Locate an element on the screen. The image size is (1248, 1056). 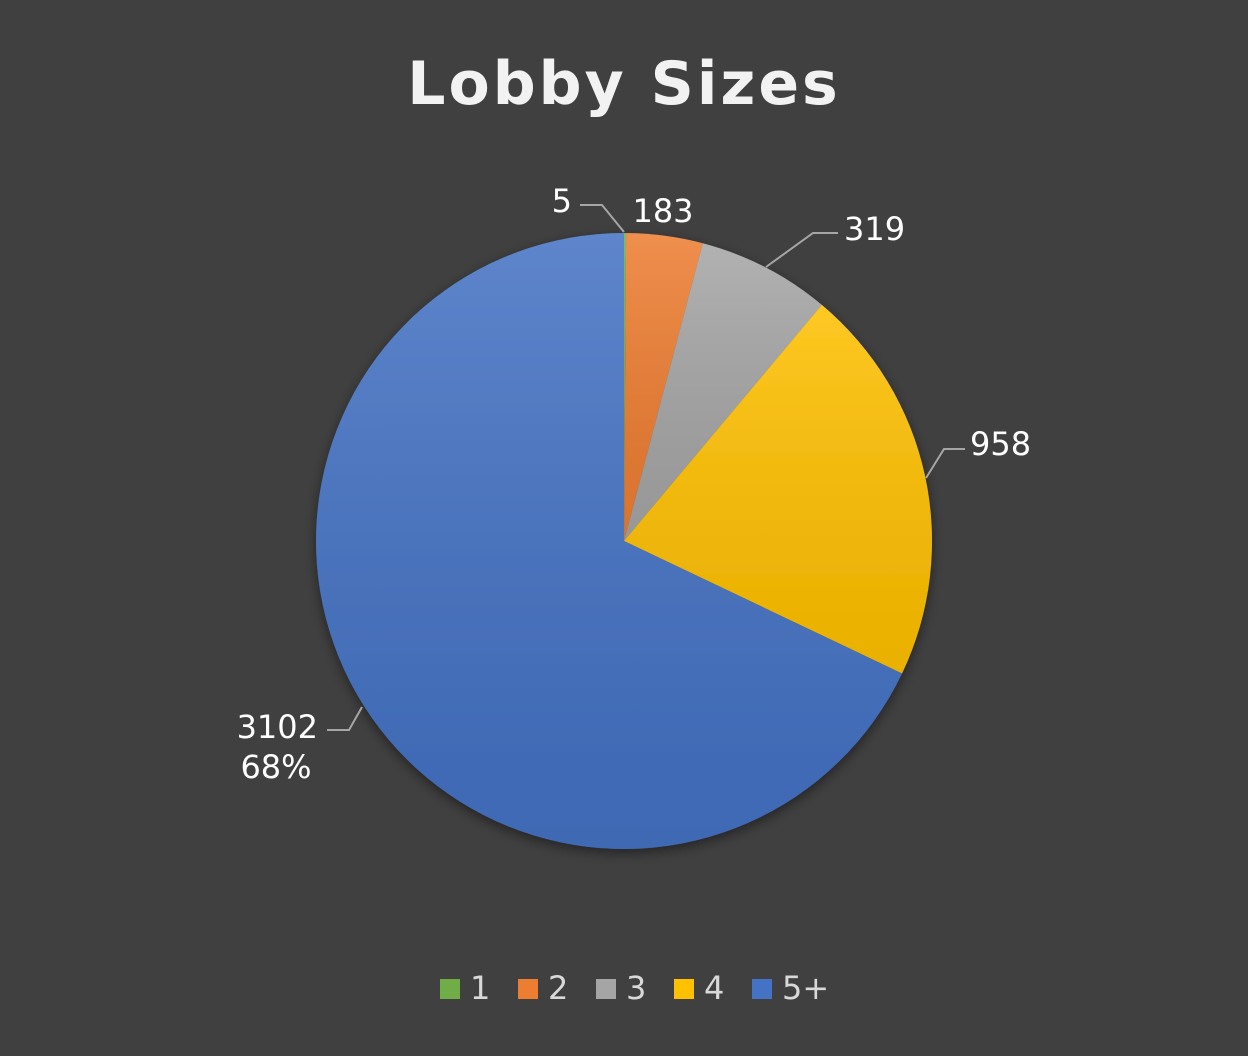
legend-label: 5+ is located at coordinates (805, 988).